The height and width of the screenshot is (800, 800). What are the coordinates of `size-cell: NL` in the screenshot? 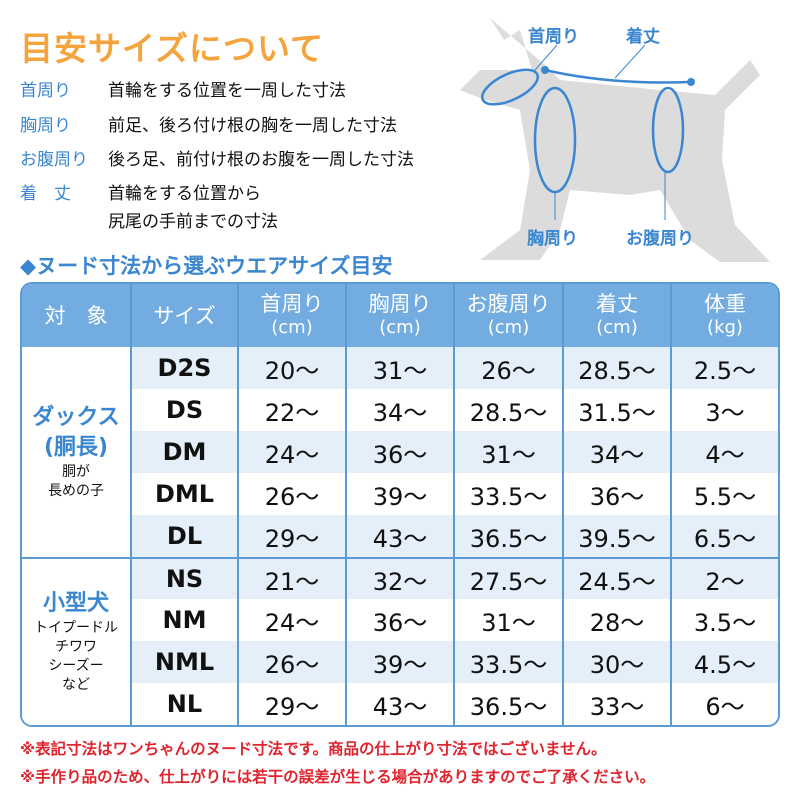 It's located at (185, 704).